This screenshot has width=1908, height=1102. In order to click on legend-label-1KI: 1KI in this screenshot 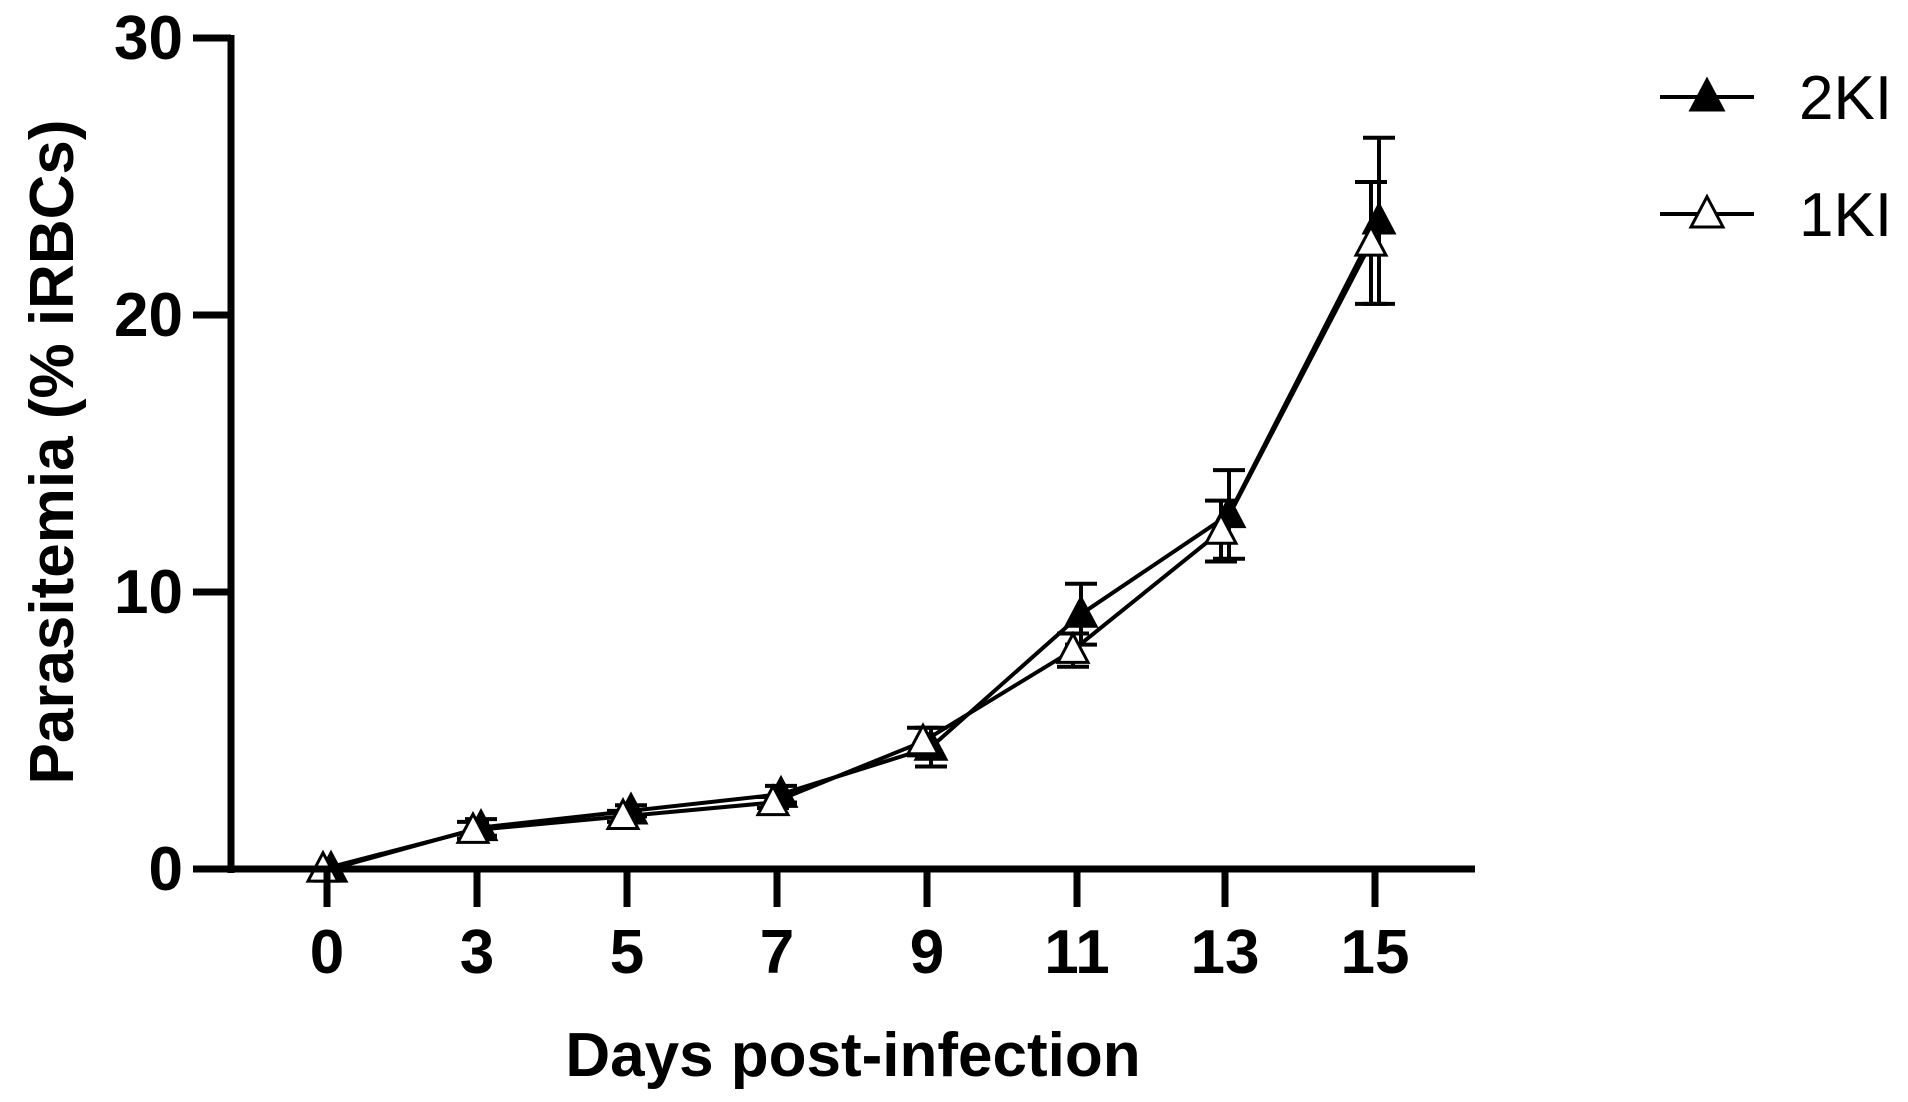, I will do `click(1845, 215)`.